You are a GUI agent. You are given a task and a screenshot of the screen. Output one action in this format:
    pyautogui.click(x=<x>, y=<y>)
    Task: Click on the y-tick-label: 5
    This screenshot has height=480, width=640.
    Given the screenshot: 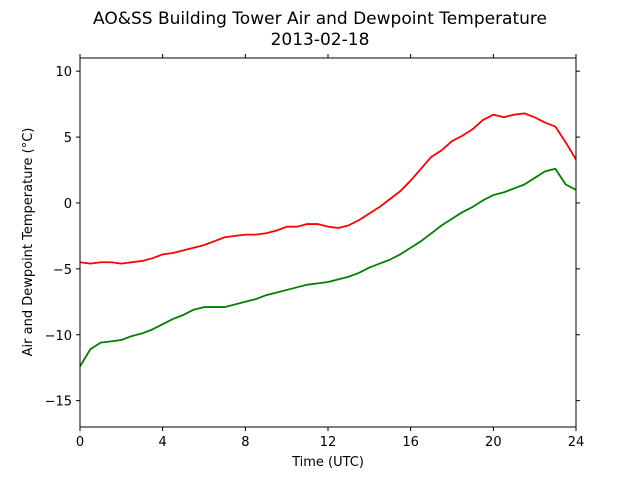 What is the action you would take?
    pyautogui.click(x=68, y=138)
    